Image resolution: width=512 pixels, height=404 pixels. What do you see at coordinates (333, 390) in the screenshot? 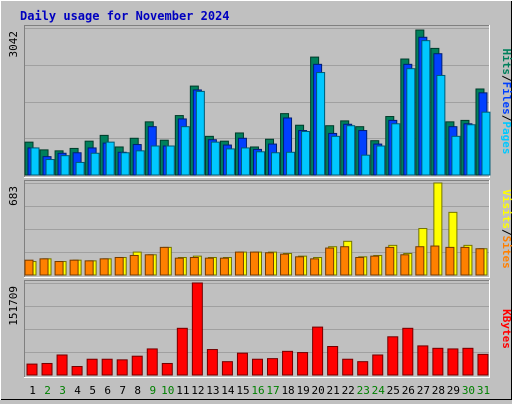
I see `x-tick-label-day-21: 21` at bounding box center [333, 390].